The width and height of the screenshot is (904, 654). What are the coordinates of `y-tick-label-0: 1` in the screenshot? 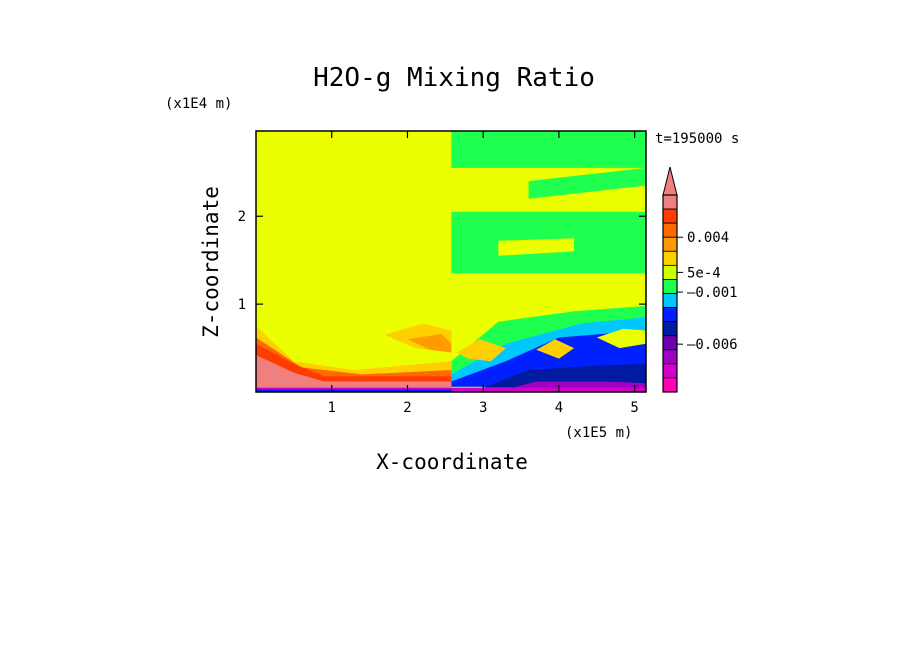 It's located at (242, 305).